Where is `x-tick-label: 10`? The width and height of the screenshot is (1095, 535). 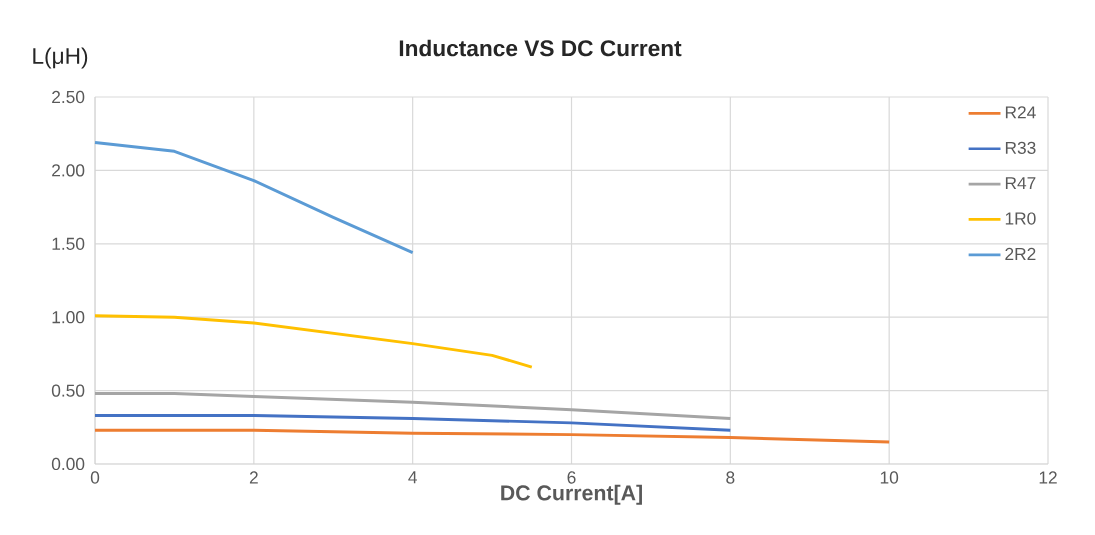 x-tick-label: 10 is located at coordinates (889, 477).